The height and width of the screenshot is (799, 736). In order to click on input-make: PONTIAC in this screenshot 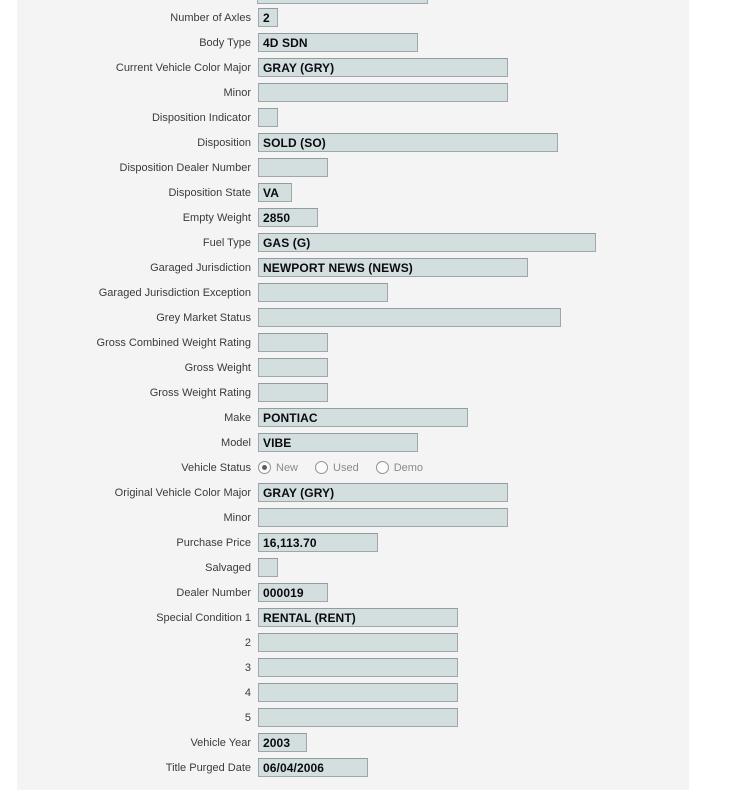, I will do `click(363, 417)`.